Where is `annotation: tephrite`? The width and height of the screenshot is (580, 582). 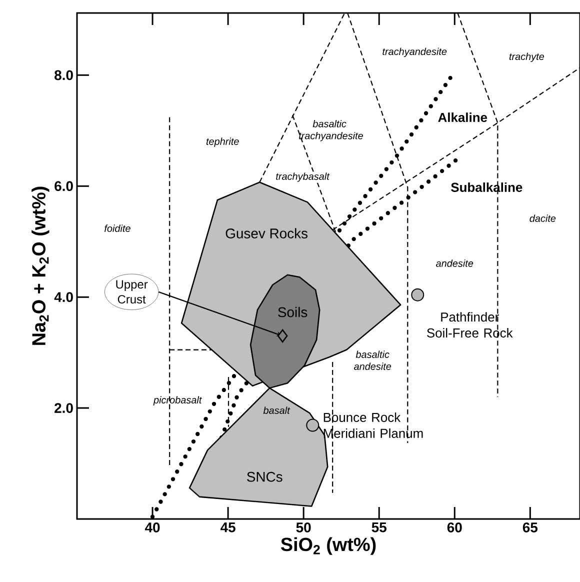
annotation: tephrite is located at coordinates (222, 142).